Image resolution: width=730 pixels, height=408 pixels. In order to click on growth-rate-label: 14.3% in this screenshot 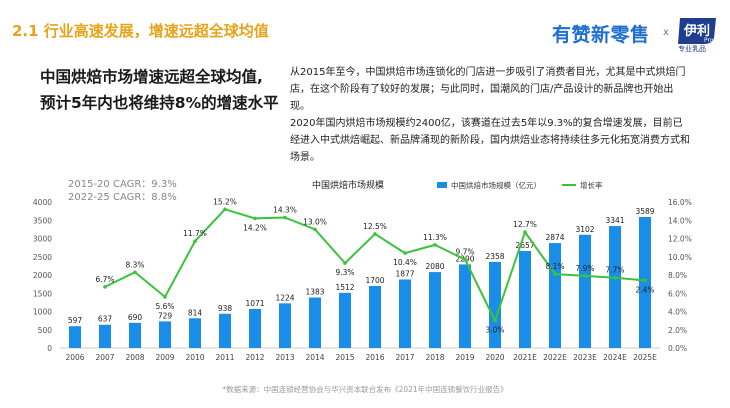, I will do `click(285, 210)`.